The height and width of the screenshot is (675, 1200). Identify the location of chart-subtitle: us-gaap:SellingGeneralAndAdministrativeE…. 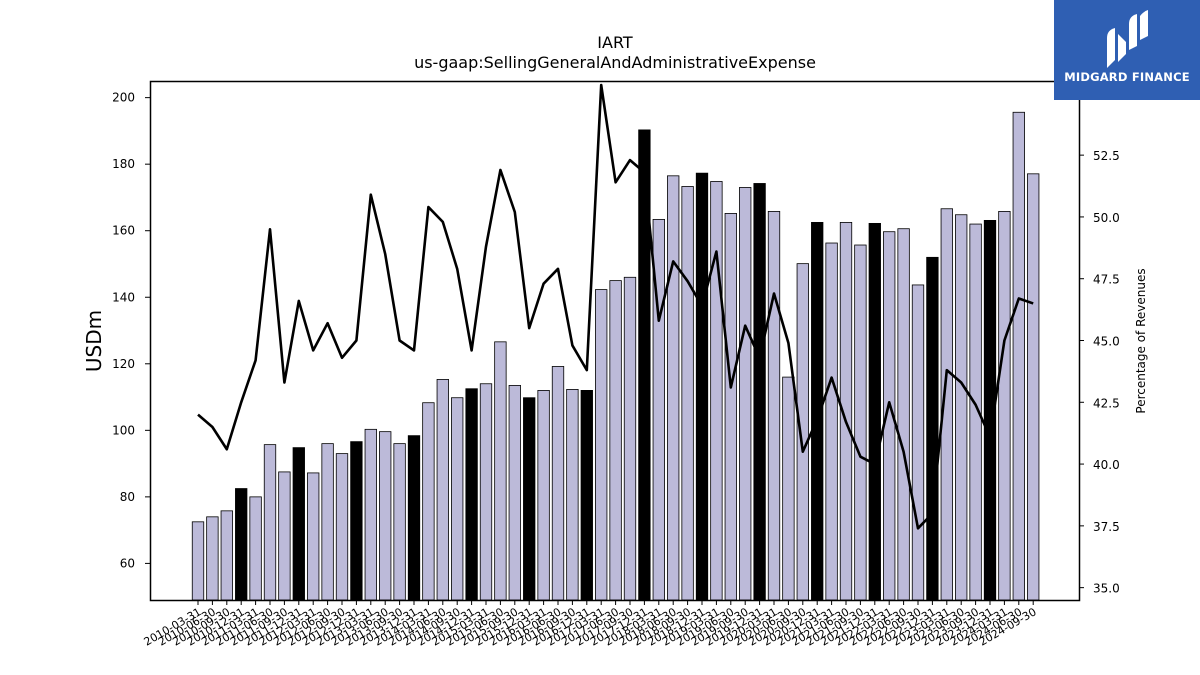
(615, 62).